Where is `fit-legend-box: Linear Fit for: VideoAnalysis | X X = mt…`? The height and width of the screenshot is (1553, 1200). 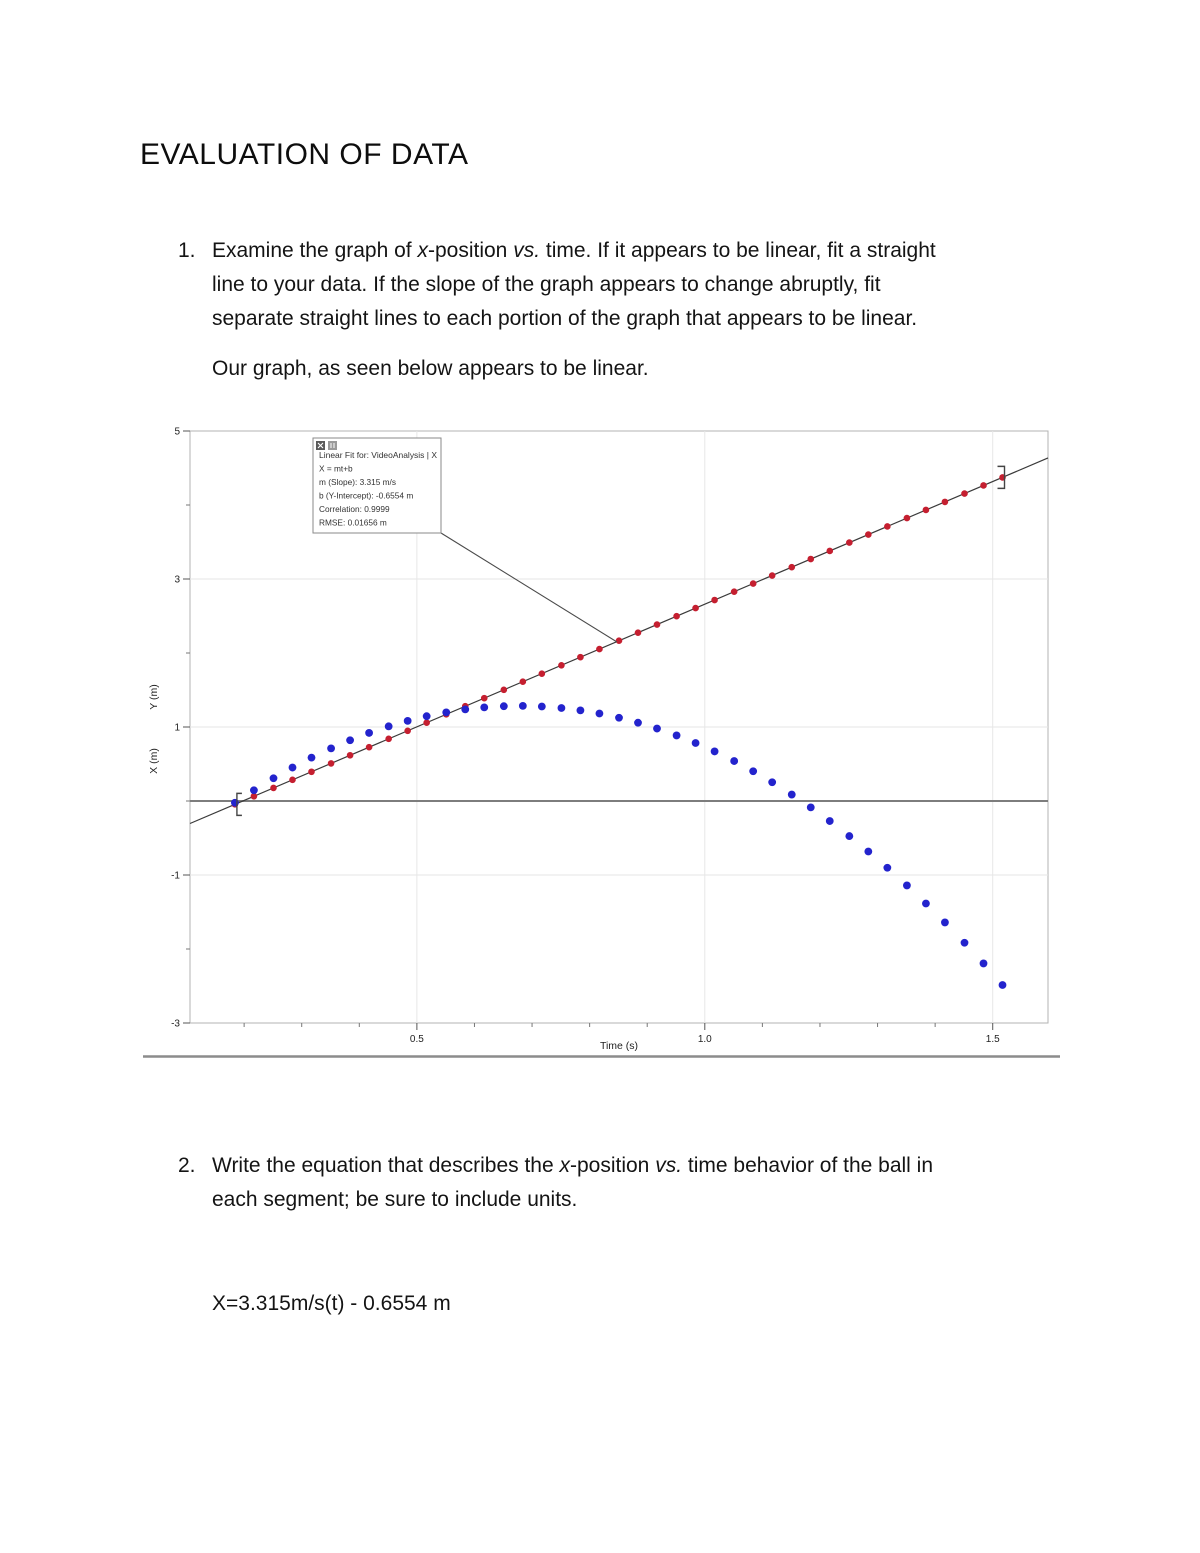 fit-legend-box: Linear Fit for: VideoAnalysis | X X = mt… is located at coordinates (377, 485).